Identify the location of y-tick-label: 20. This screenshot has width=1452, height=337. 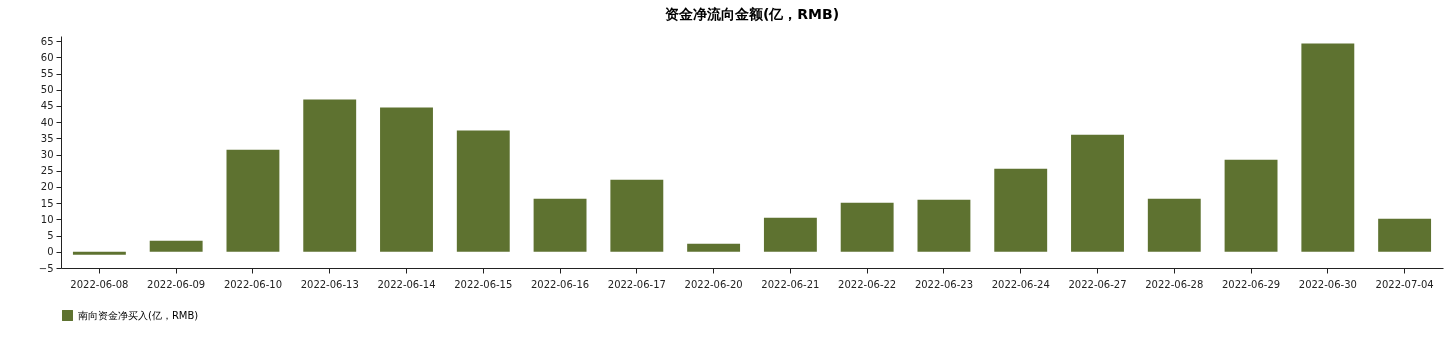
(47, 187).